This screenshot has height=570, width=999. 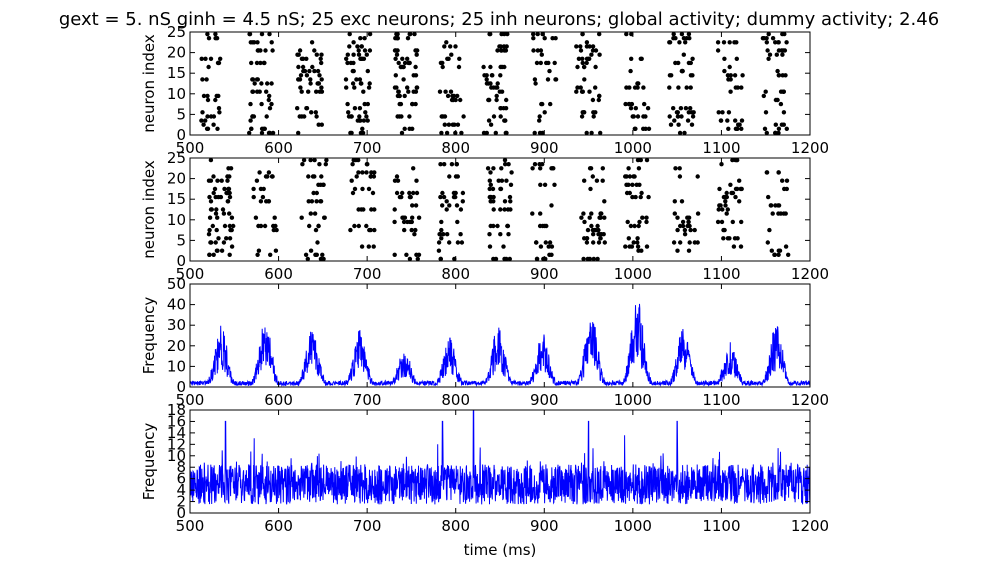 What do you see at coordinates (190, 526) in the screenshot?
I see `x-tick-label: 500` at bounding box center [190, 526].